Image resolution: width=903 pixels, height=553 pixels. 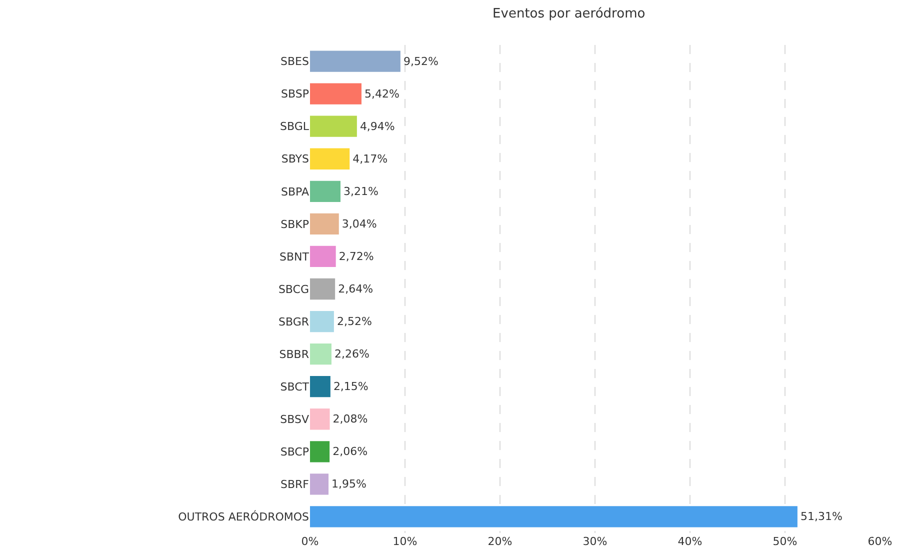 I want to click on data-label: 1,95%, so click(x=349, y=484).